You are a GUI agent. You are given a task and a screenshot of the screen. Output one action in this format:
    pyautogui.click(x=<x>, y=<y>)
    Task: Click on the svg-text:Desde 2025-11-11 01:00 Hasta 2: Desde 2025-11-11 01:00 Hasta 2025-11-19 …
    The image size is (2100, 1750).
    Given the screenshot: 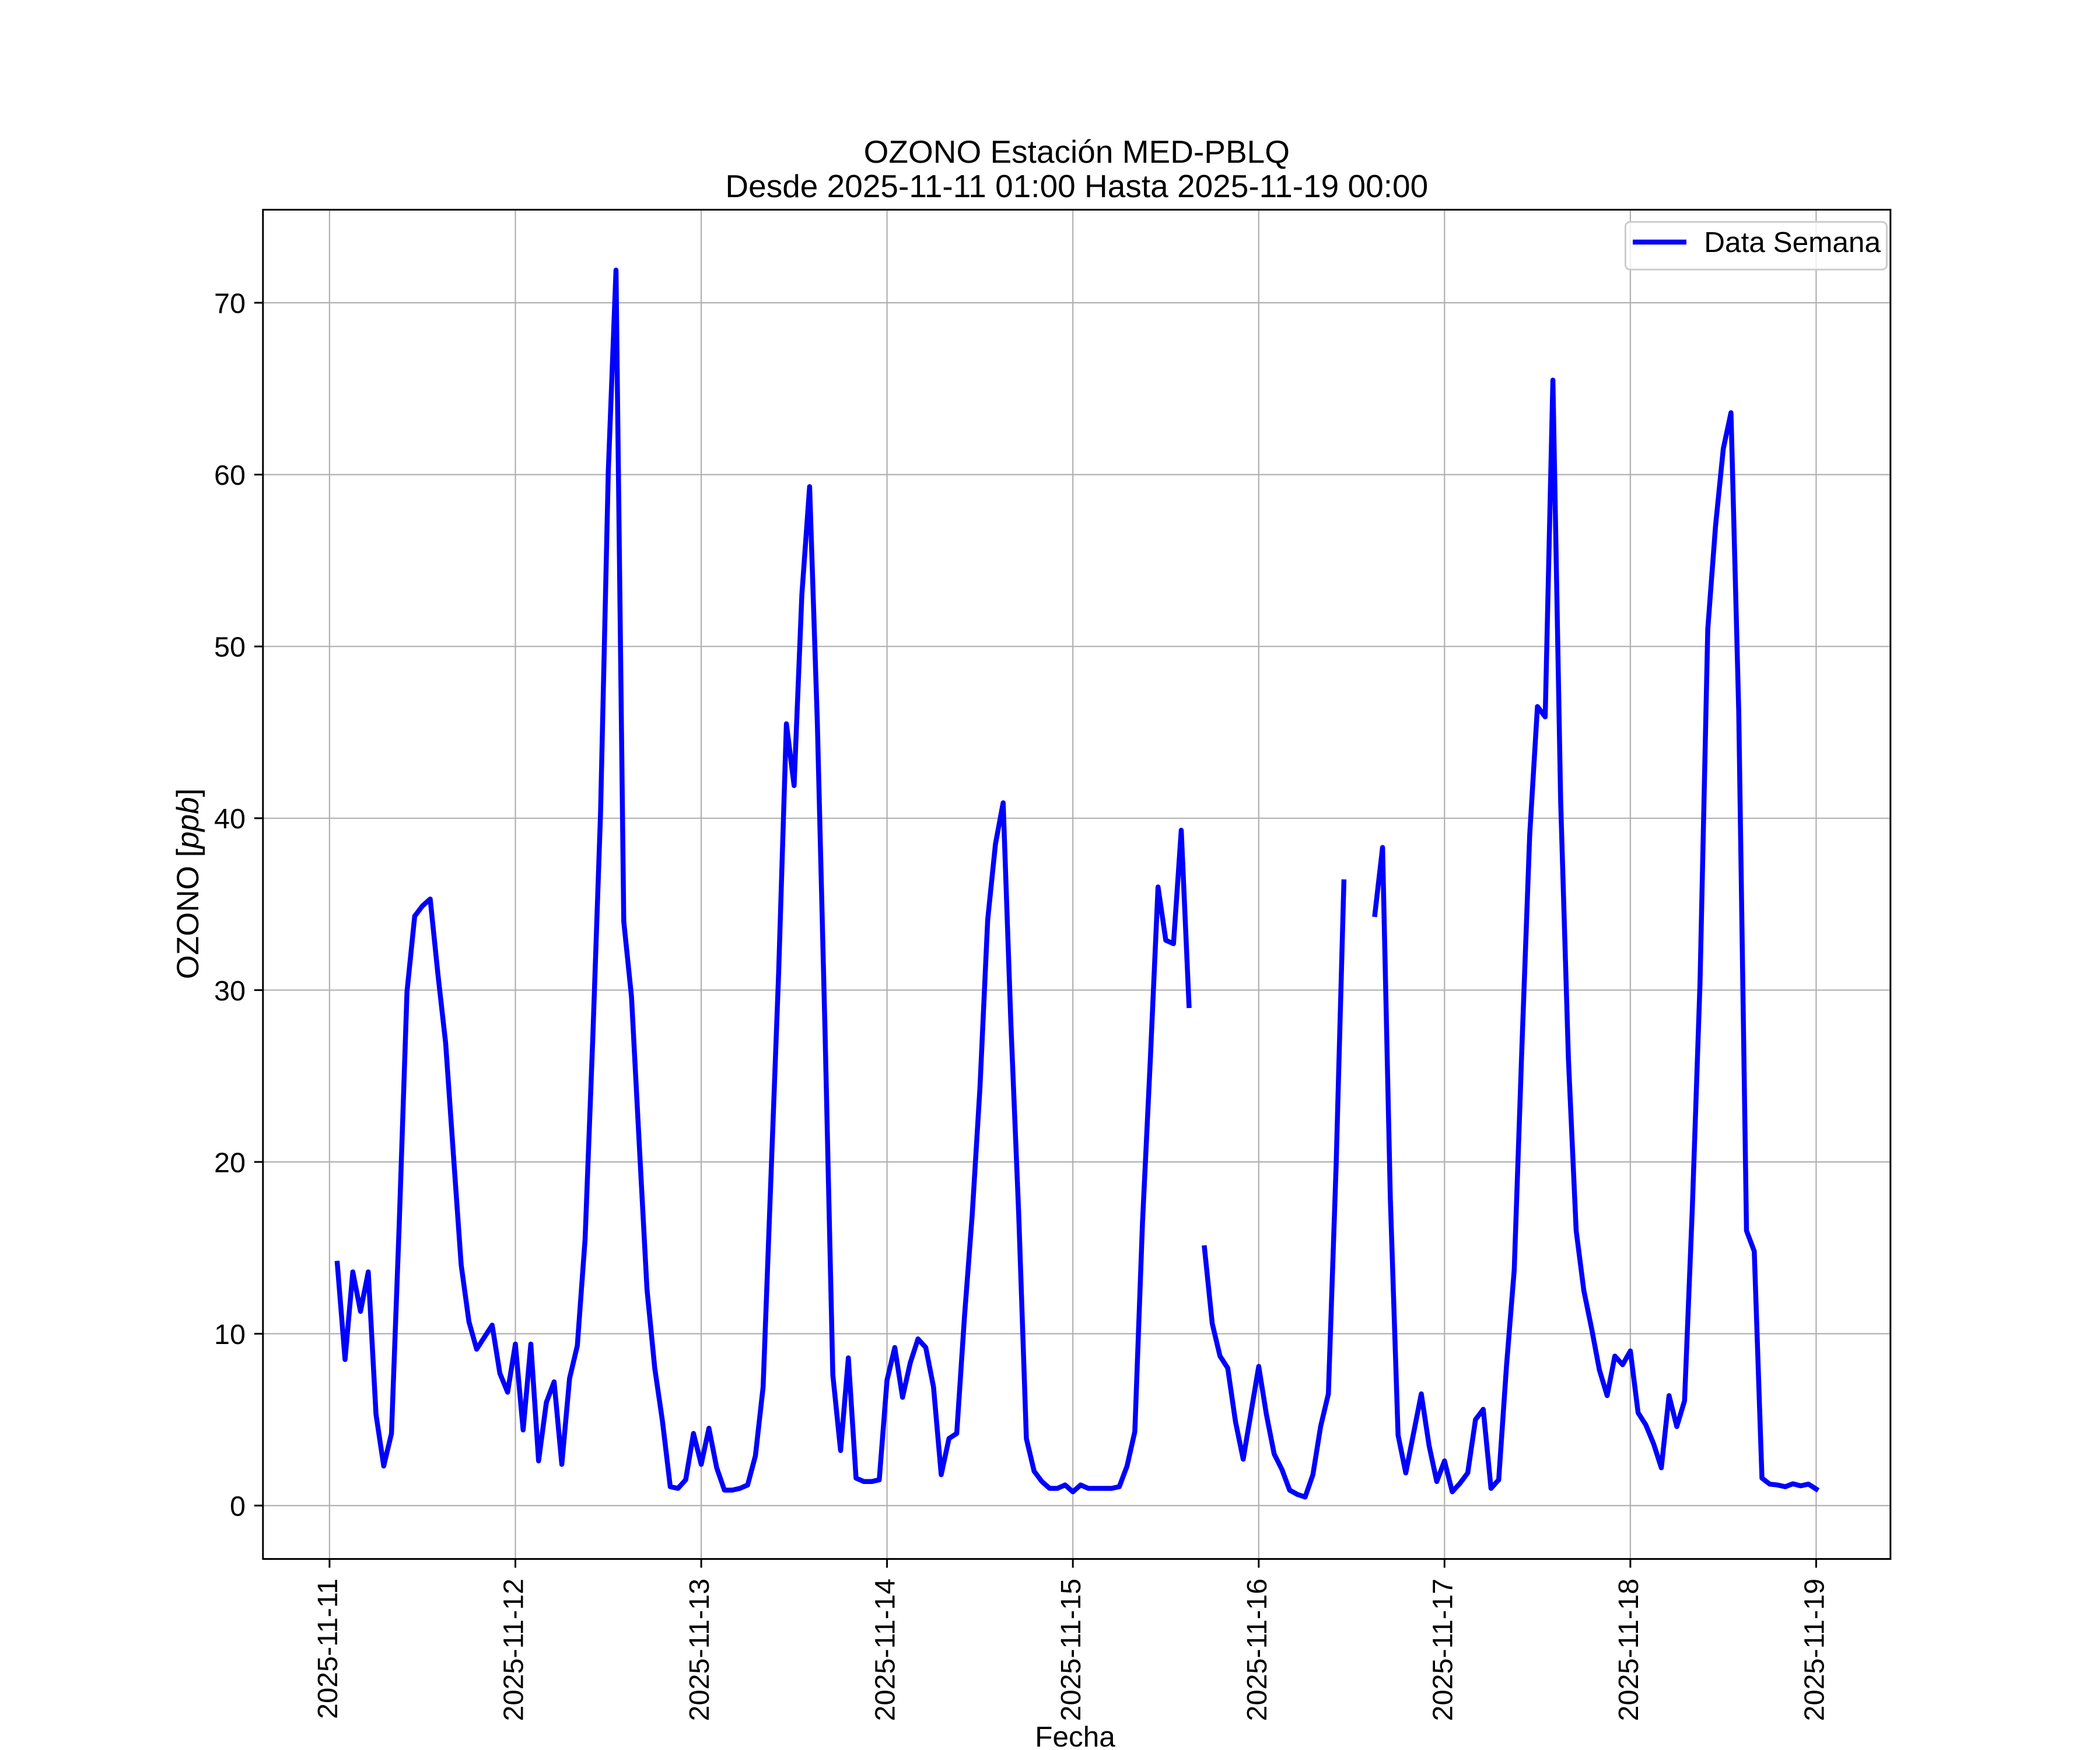 What is the action you would take?
    pyautogui.click(x=1076, y=186)
    